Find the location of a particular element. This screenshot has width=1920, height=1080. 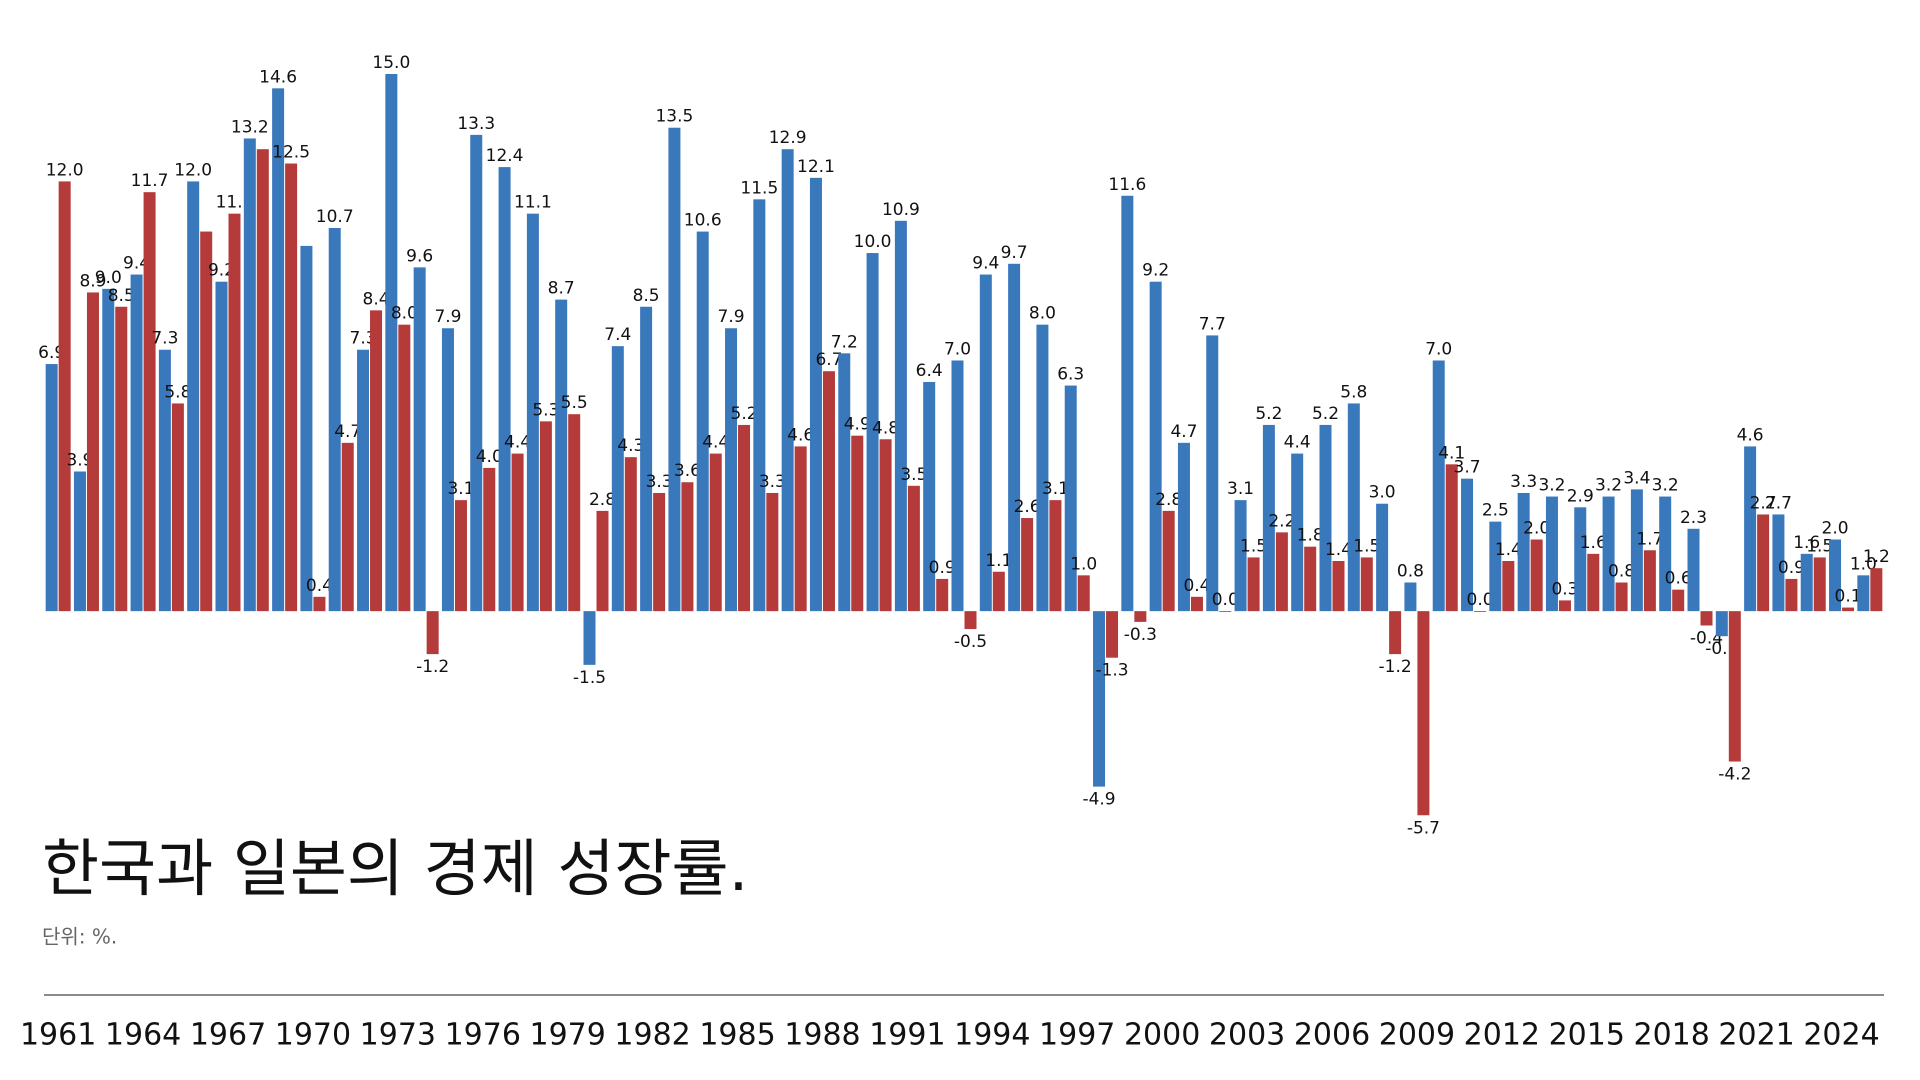

value-label: 12.9 is located at coordinates (788, 138).